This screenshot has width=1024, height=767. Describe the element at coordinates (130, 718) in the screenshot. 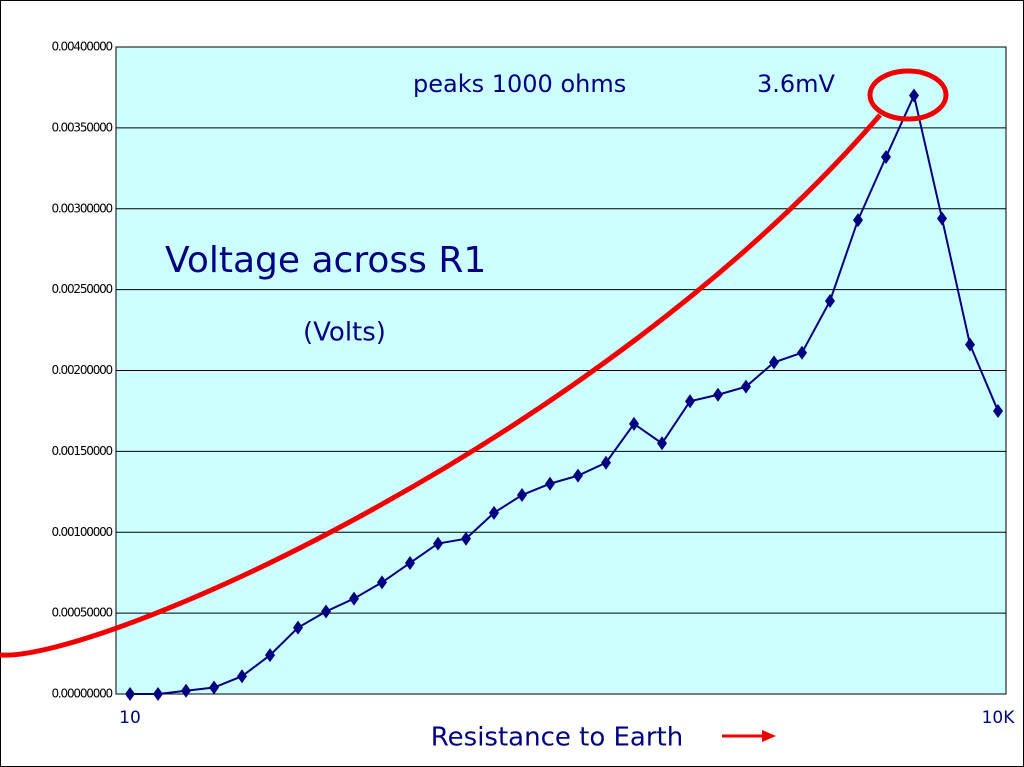

I see `x-tick-label: 10` at that location.